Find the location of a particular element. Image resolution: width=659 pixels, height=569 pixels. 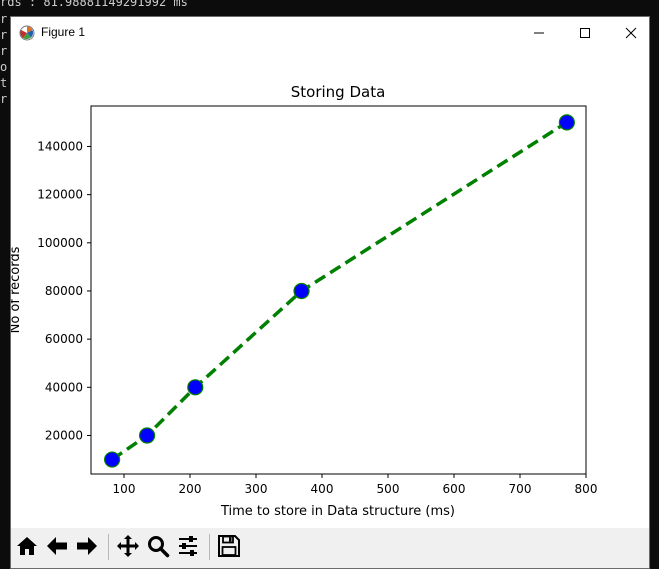

sliders-icon is located at coordinates (188, 546).